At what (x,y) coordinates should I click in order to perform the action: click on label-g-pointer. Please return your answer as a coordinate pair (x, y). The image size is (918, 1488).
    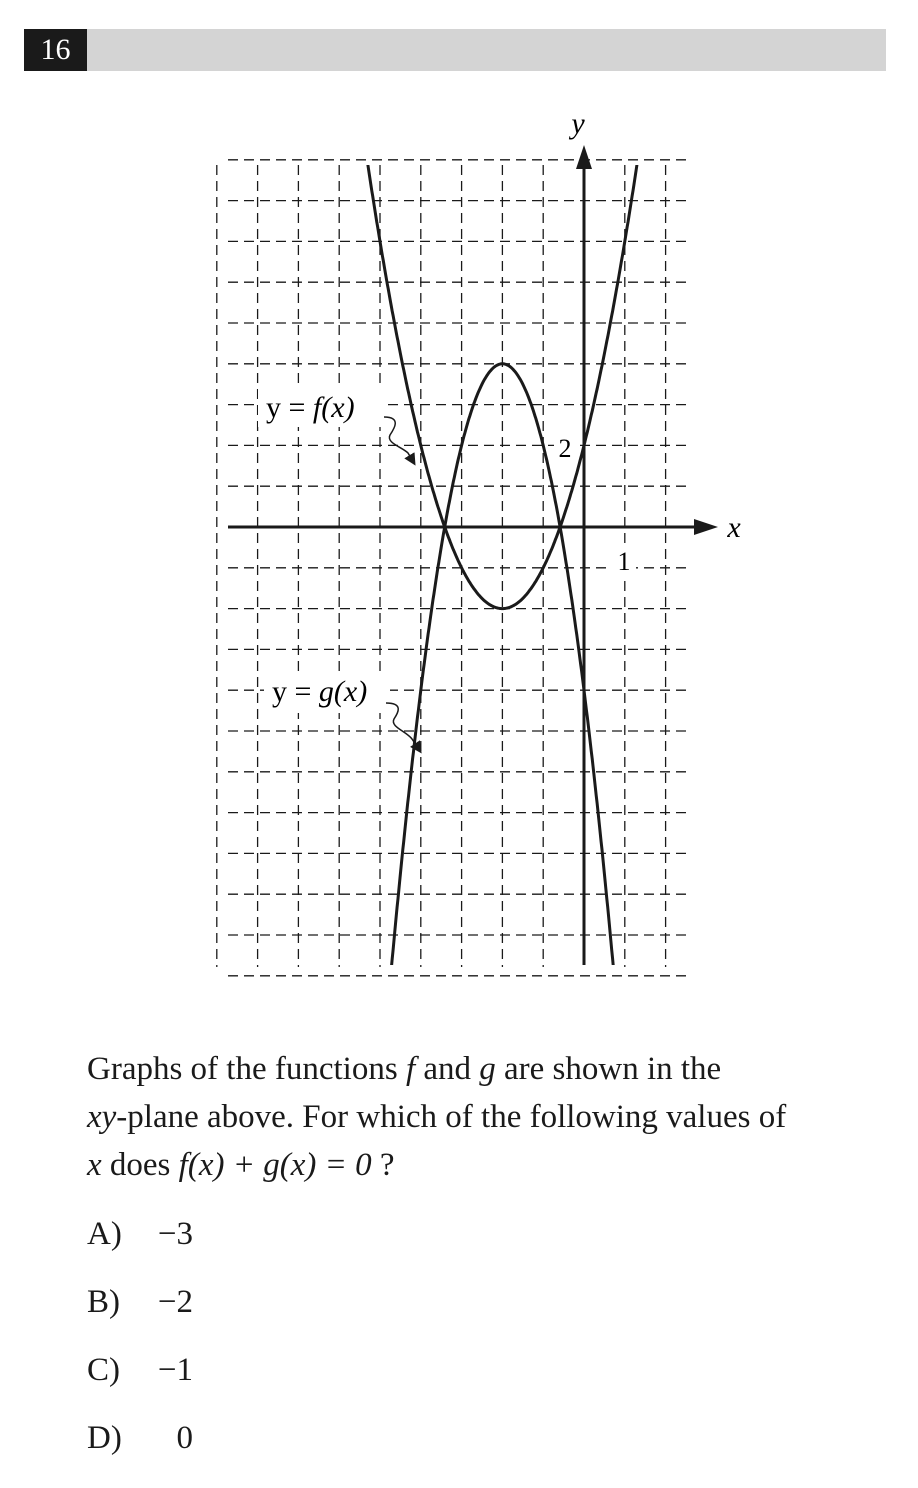
    Looking at the image, I should click on (403, 728).